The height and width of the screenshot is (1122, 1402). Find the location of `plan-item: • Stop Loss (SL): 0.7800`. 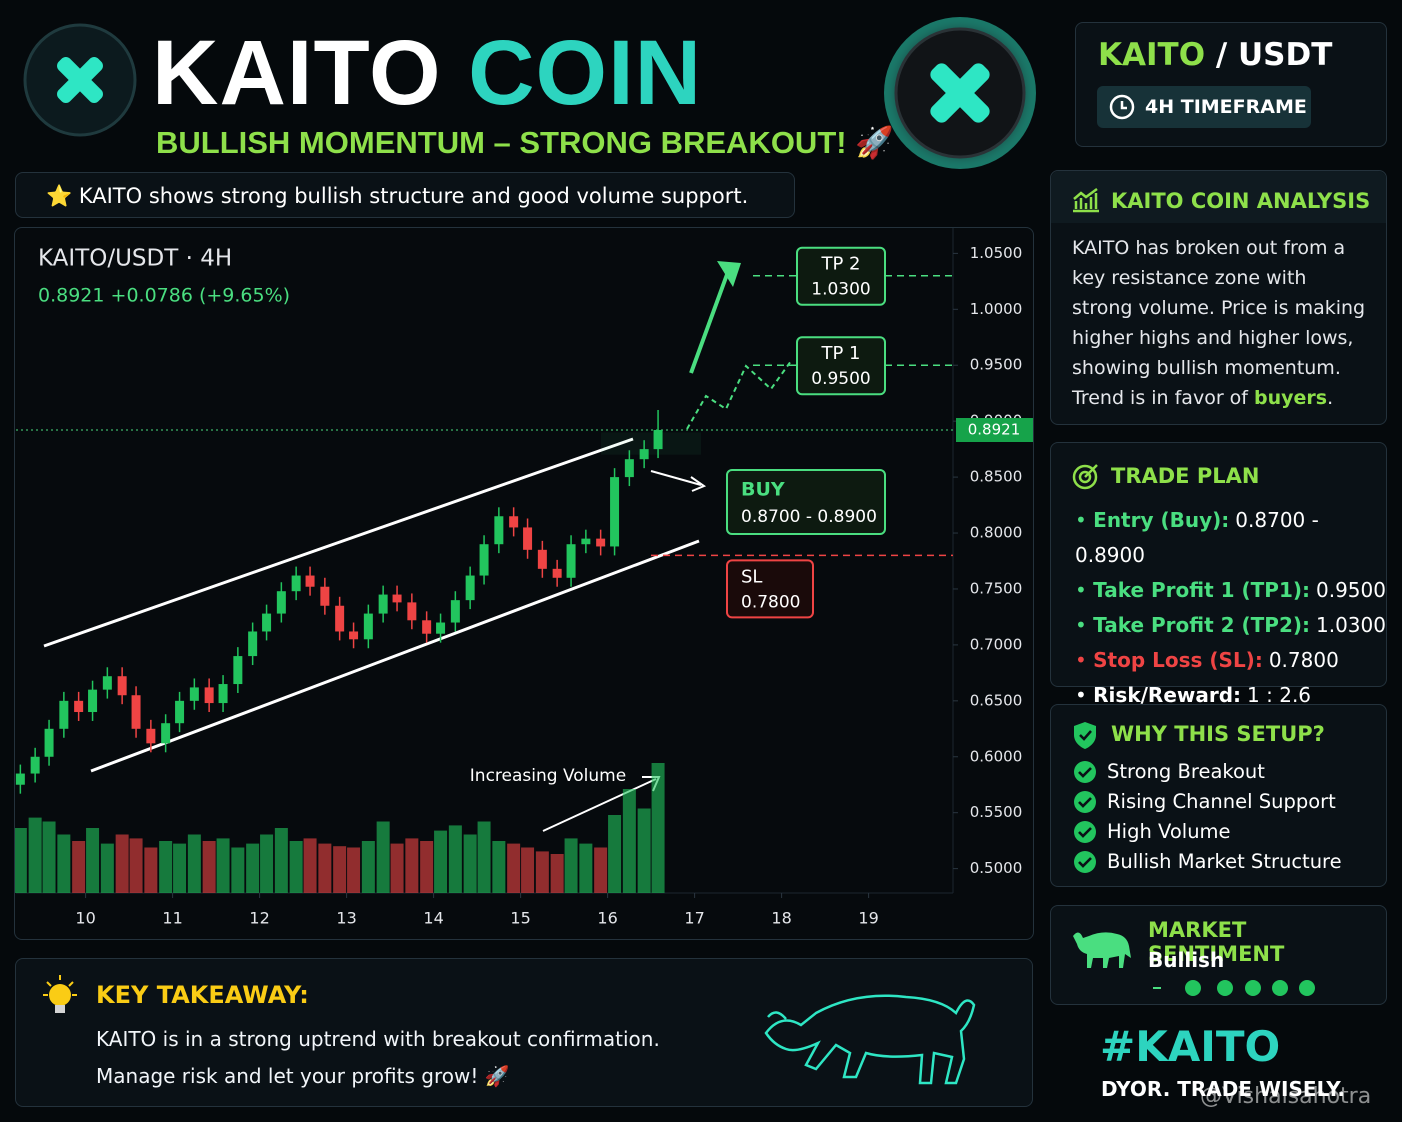

plan-item: • Stop Loss (SL): 0.7800 is located at coordinates (1230, 660).